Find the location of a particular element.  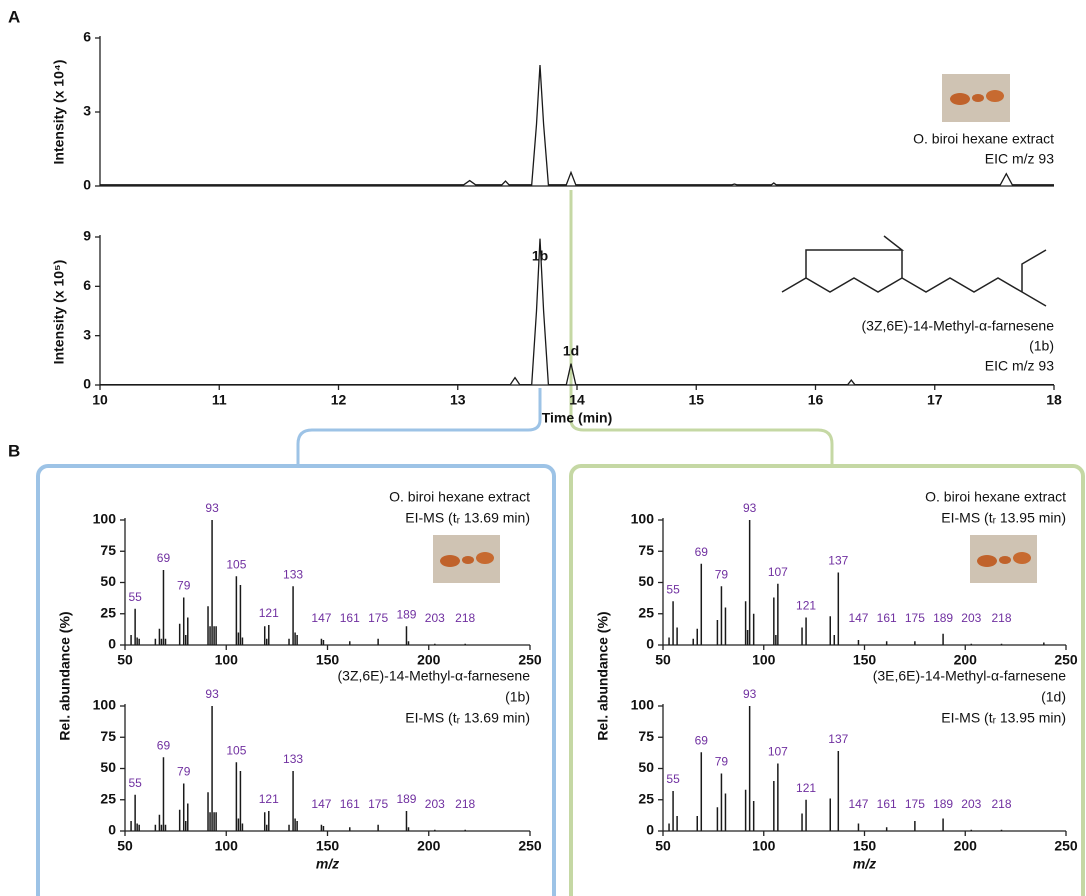

trace is located at coordinates (577, 312).